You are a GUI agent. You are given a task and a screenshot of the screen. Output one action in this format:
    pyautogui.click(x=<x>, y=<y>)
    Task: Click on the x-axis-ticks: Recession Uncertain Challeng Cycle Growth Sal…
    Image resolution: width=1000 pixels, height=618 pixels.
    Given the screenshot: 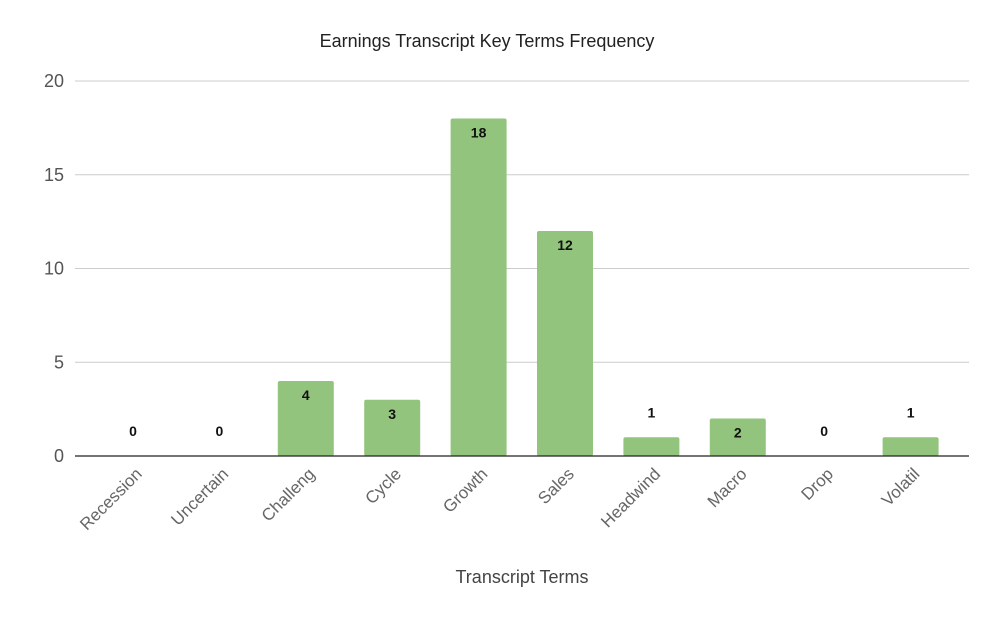 What is the action you would take?
    pyautogui.click(x=499, y=499)
    